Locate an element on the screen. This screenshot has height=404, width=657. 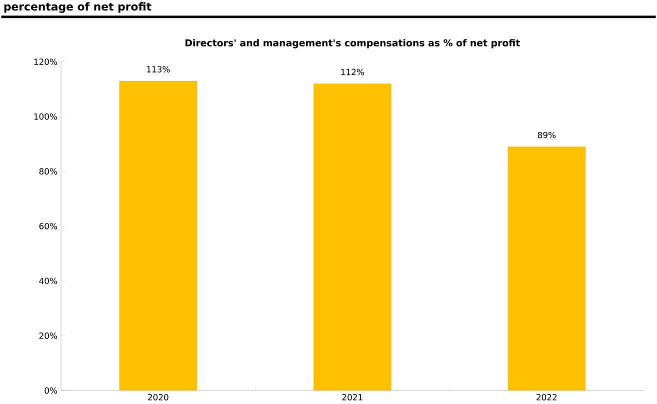
chart-title: Directors' and management's compensations as % of net profit is located at coordinates (353, 43).